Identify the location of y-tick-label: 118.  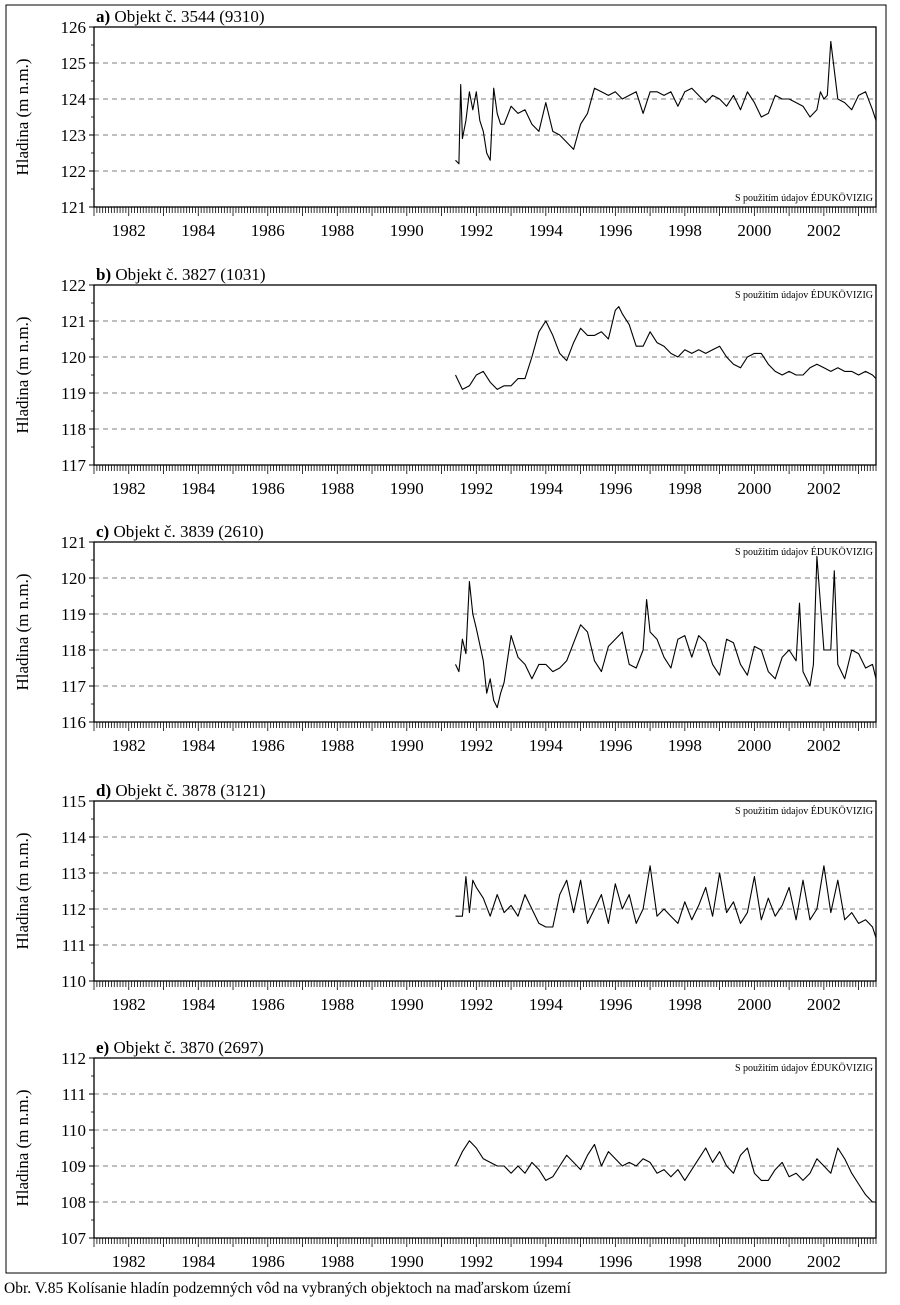
(73, 650).